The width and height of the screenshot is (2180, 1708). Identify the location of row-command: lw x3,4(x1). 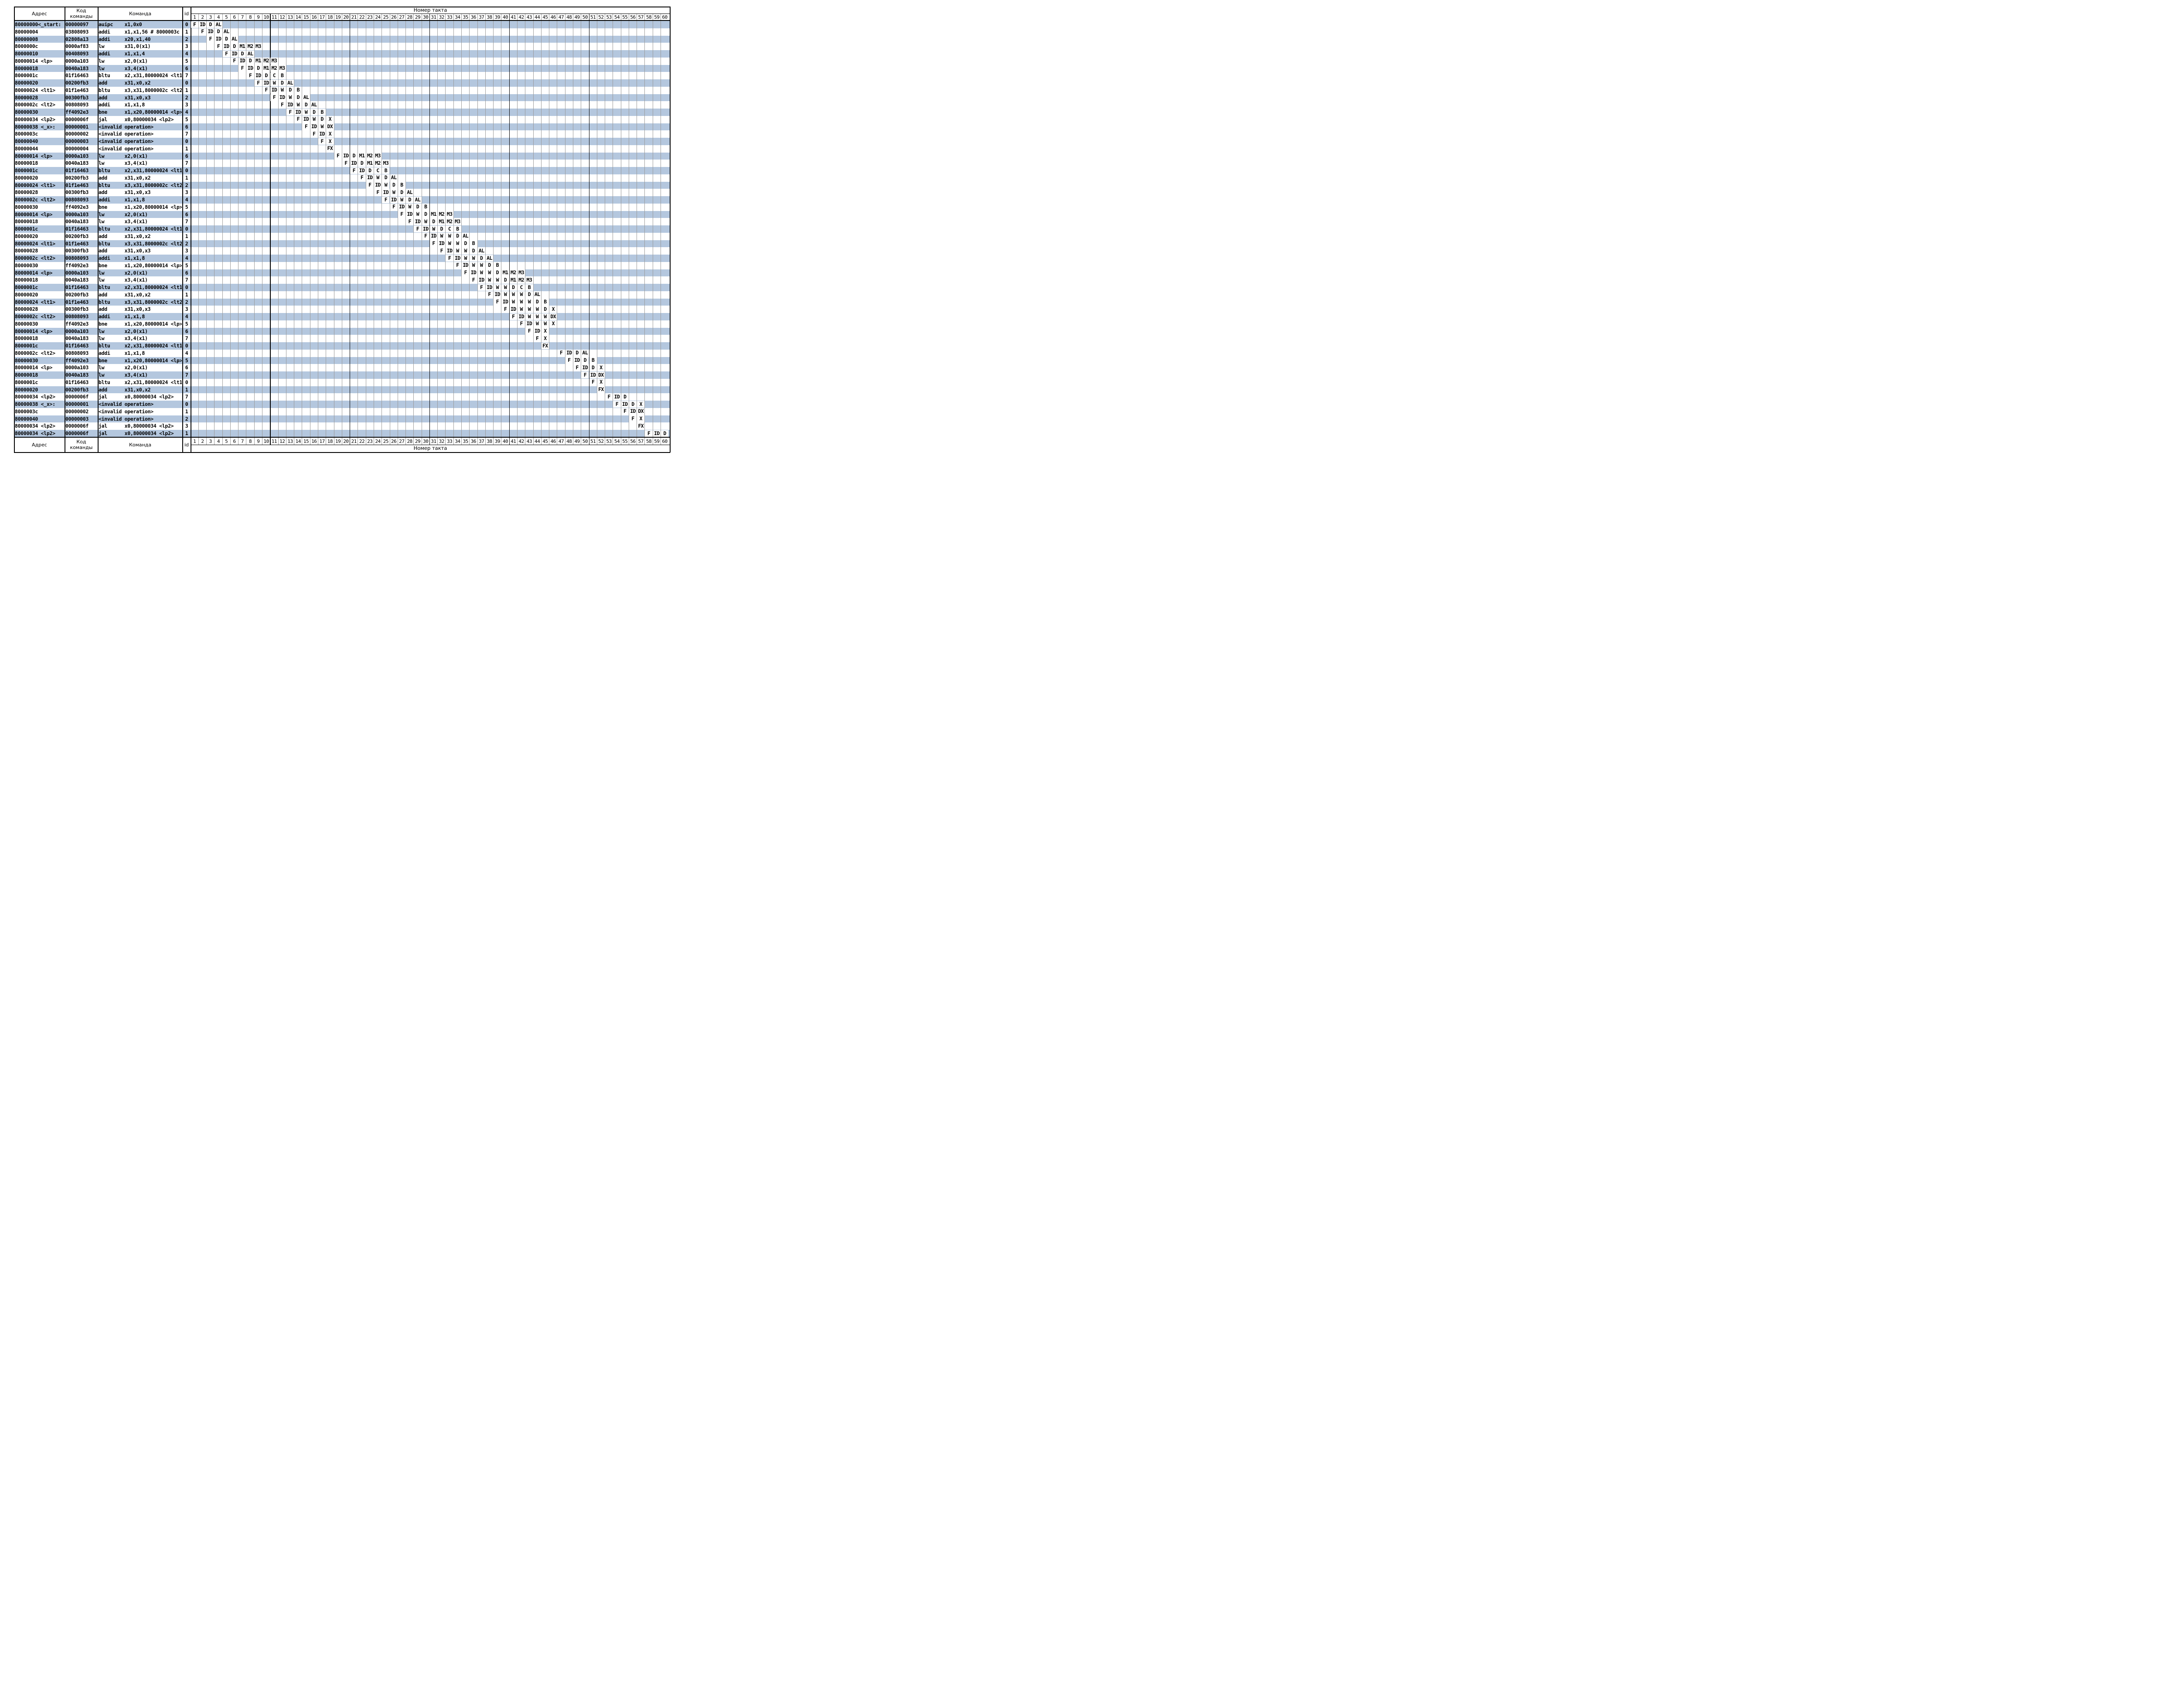
(123, 68).